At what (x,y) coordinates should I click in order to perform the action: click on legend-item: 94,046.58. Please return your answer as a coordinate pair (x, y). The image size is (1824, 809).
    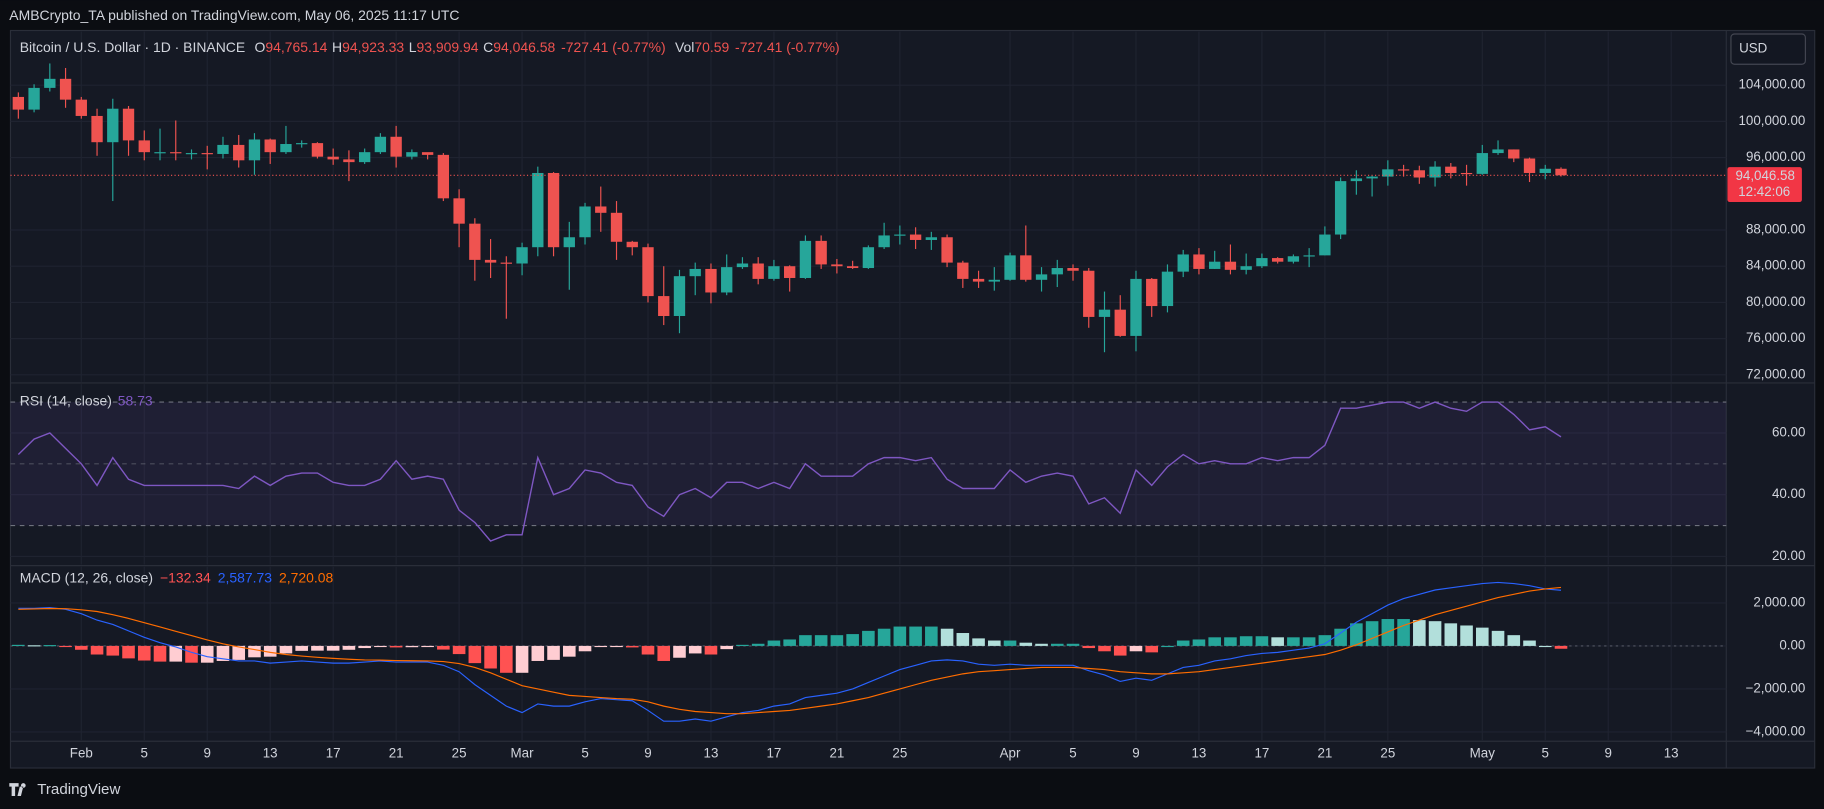
    Looking at the image, I should click on (524, 47).